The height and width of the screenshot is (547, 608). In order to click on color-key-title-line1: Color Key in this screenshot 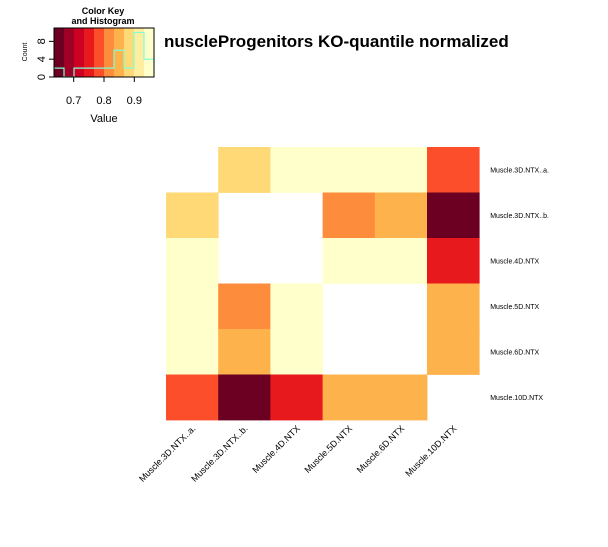, I will do `click(103, 11)`.